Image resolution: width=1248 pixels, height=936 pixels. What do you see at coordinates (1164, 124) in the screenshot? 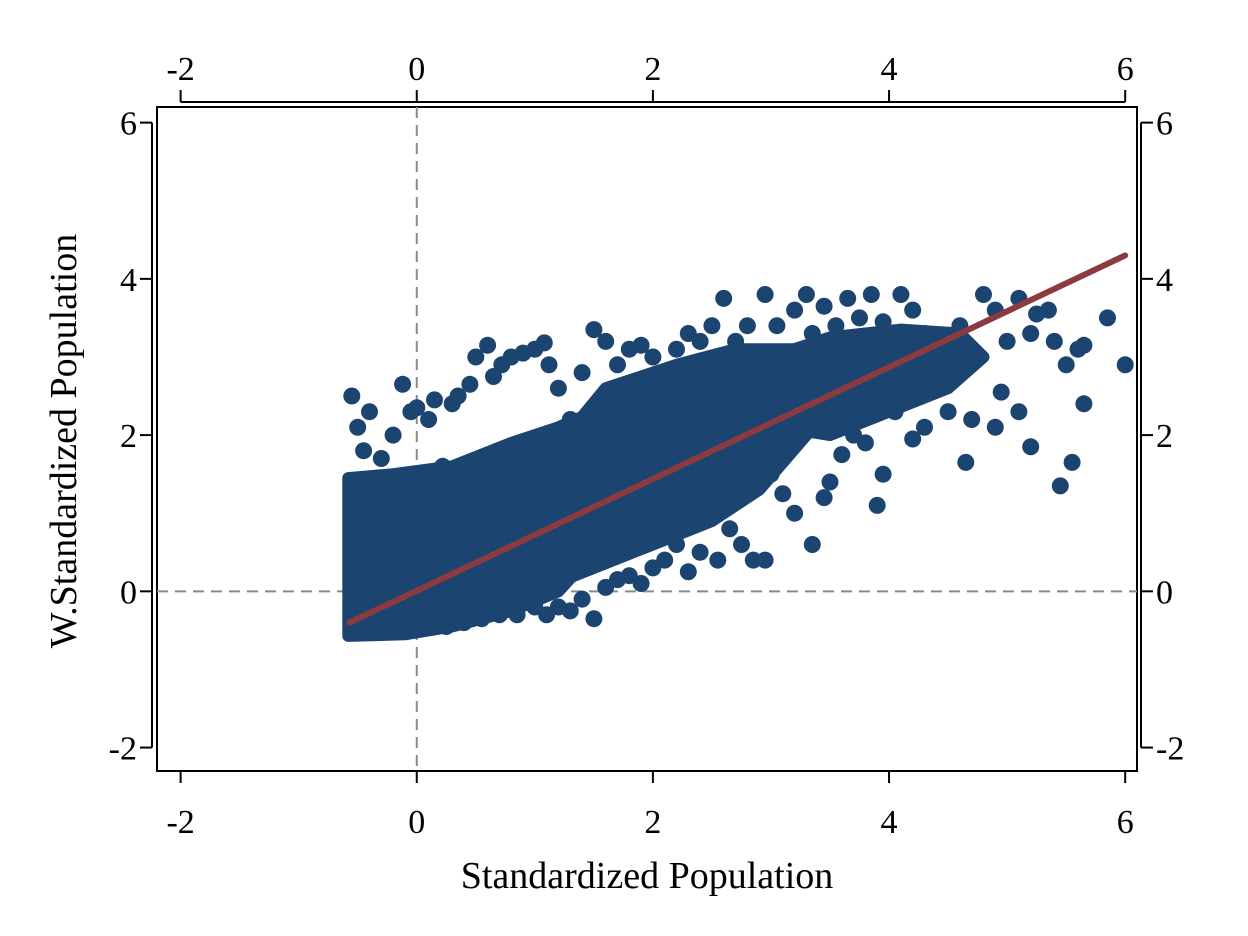
I see `y-tick-label-right: 6` at bounding box center [1164, 124].